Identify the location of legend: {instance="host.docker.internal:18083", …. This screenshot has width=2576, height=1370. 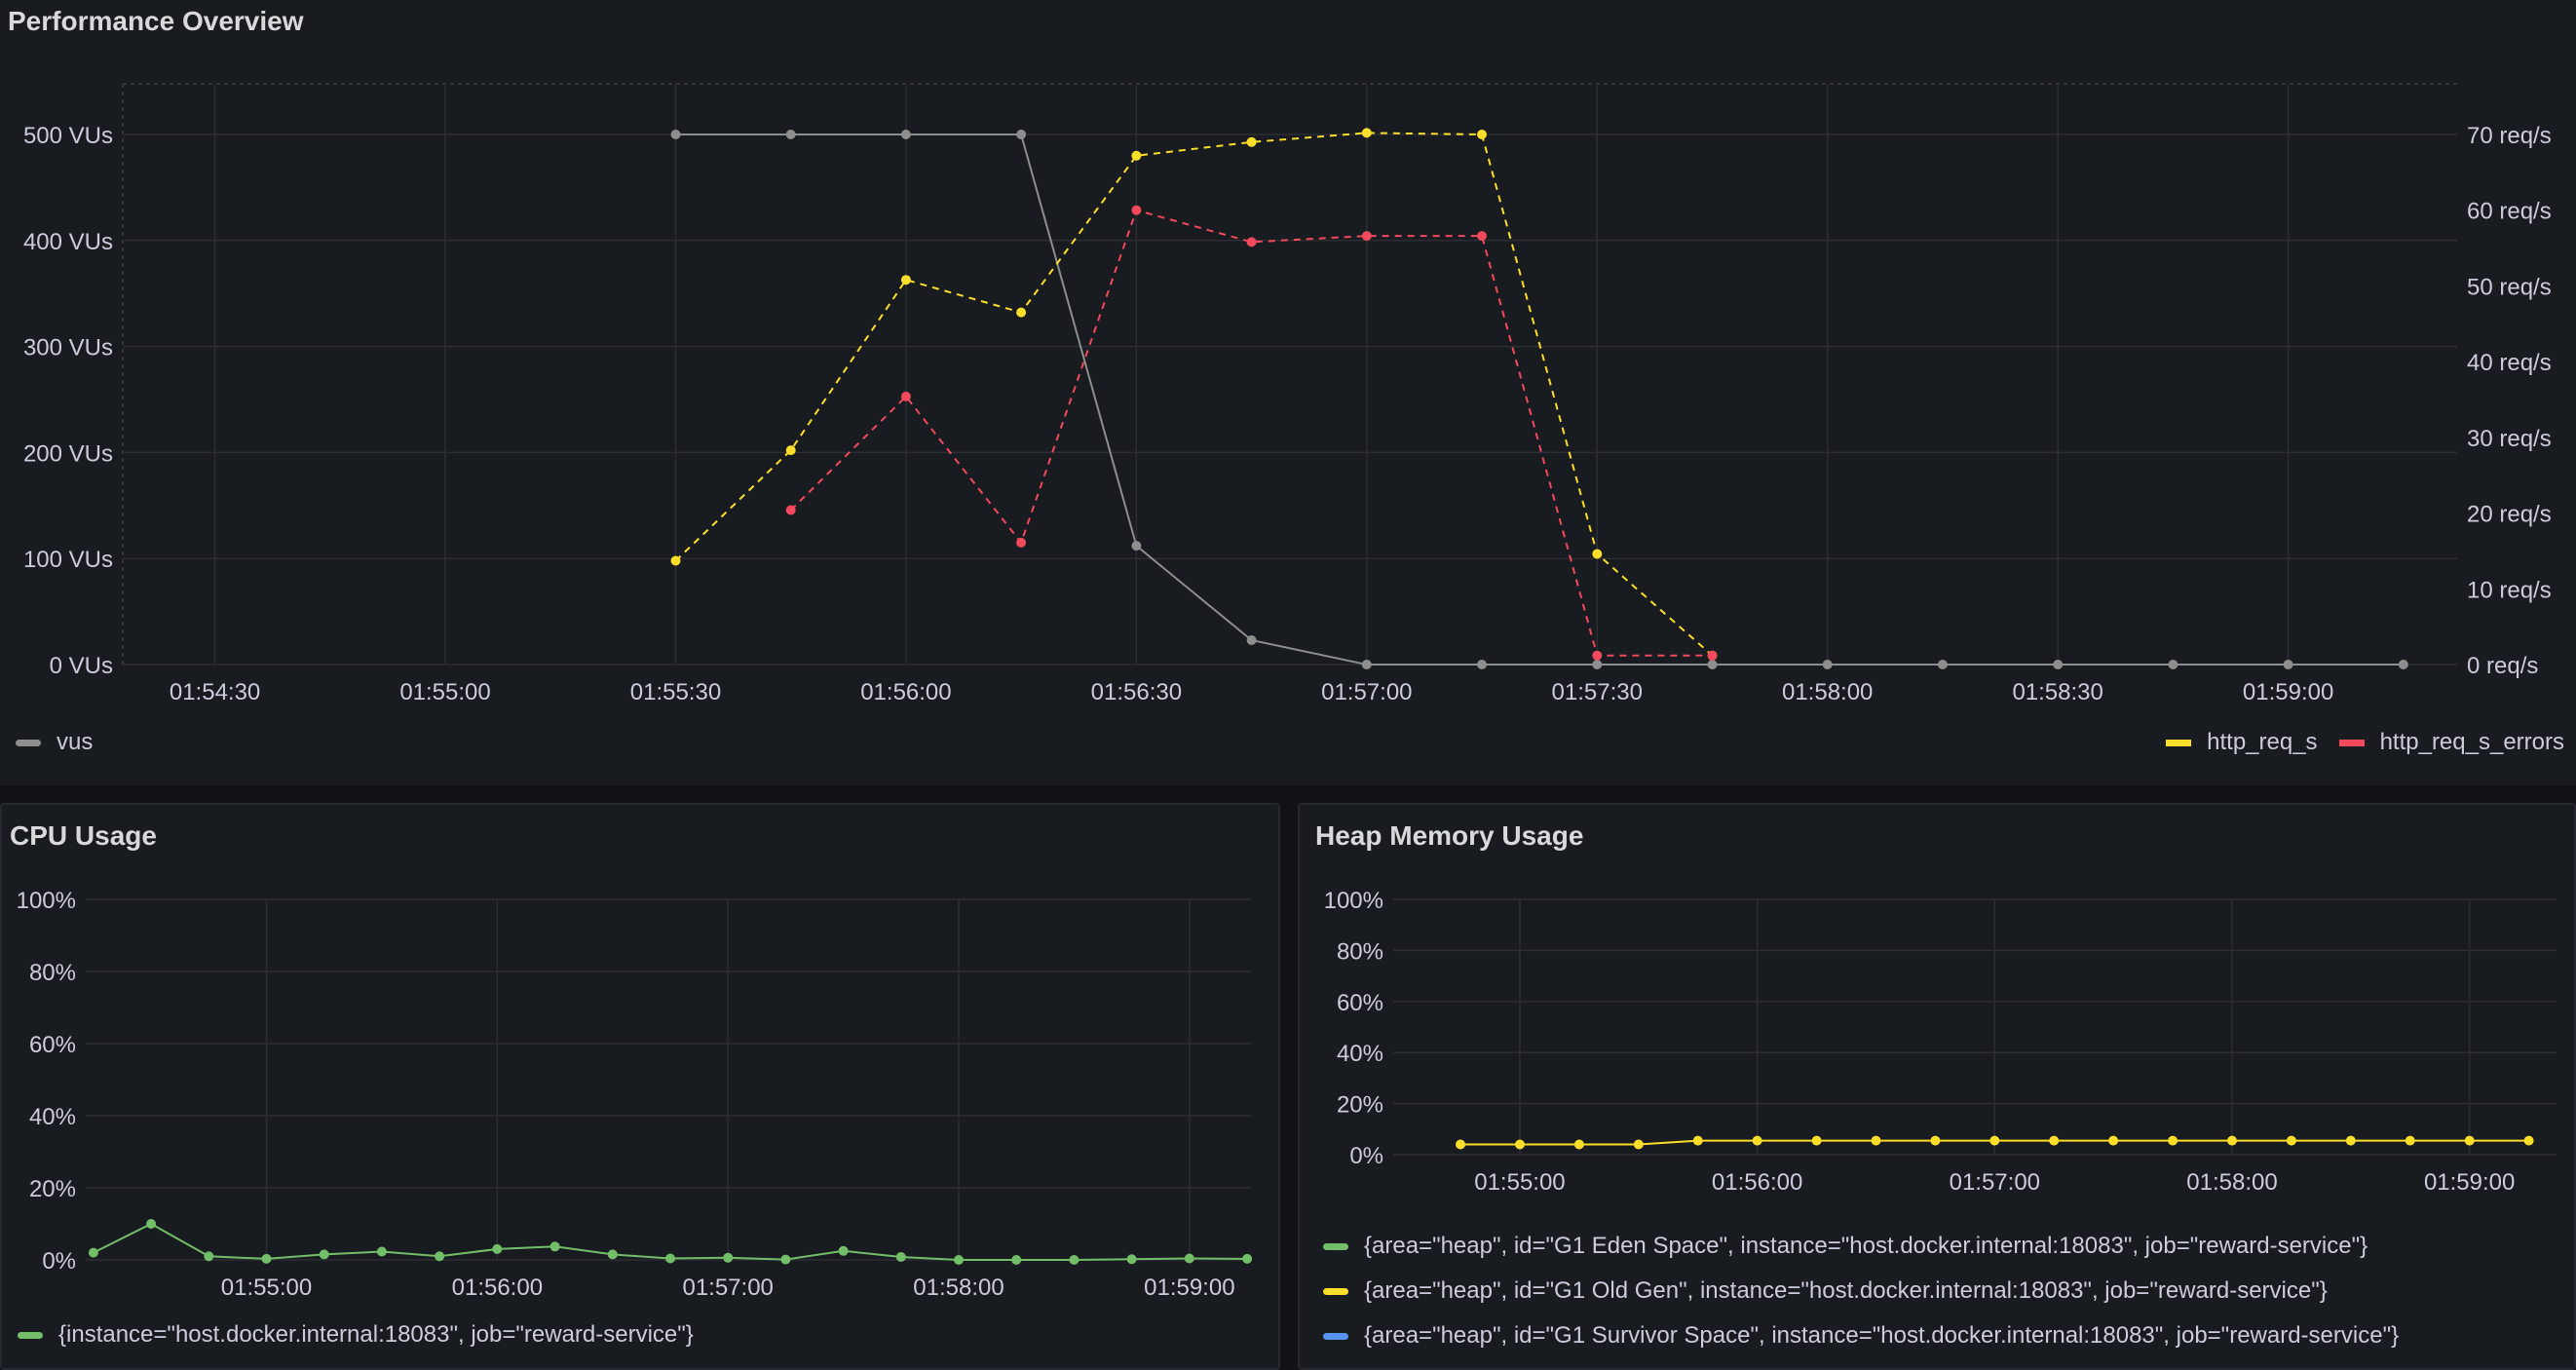
(366, 1335).